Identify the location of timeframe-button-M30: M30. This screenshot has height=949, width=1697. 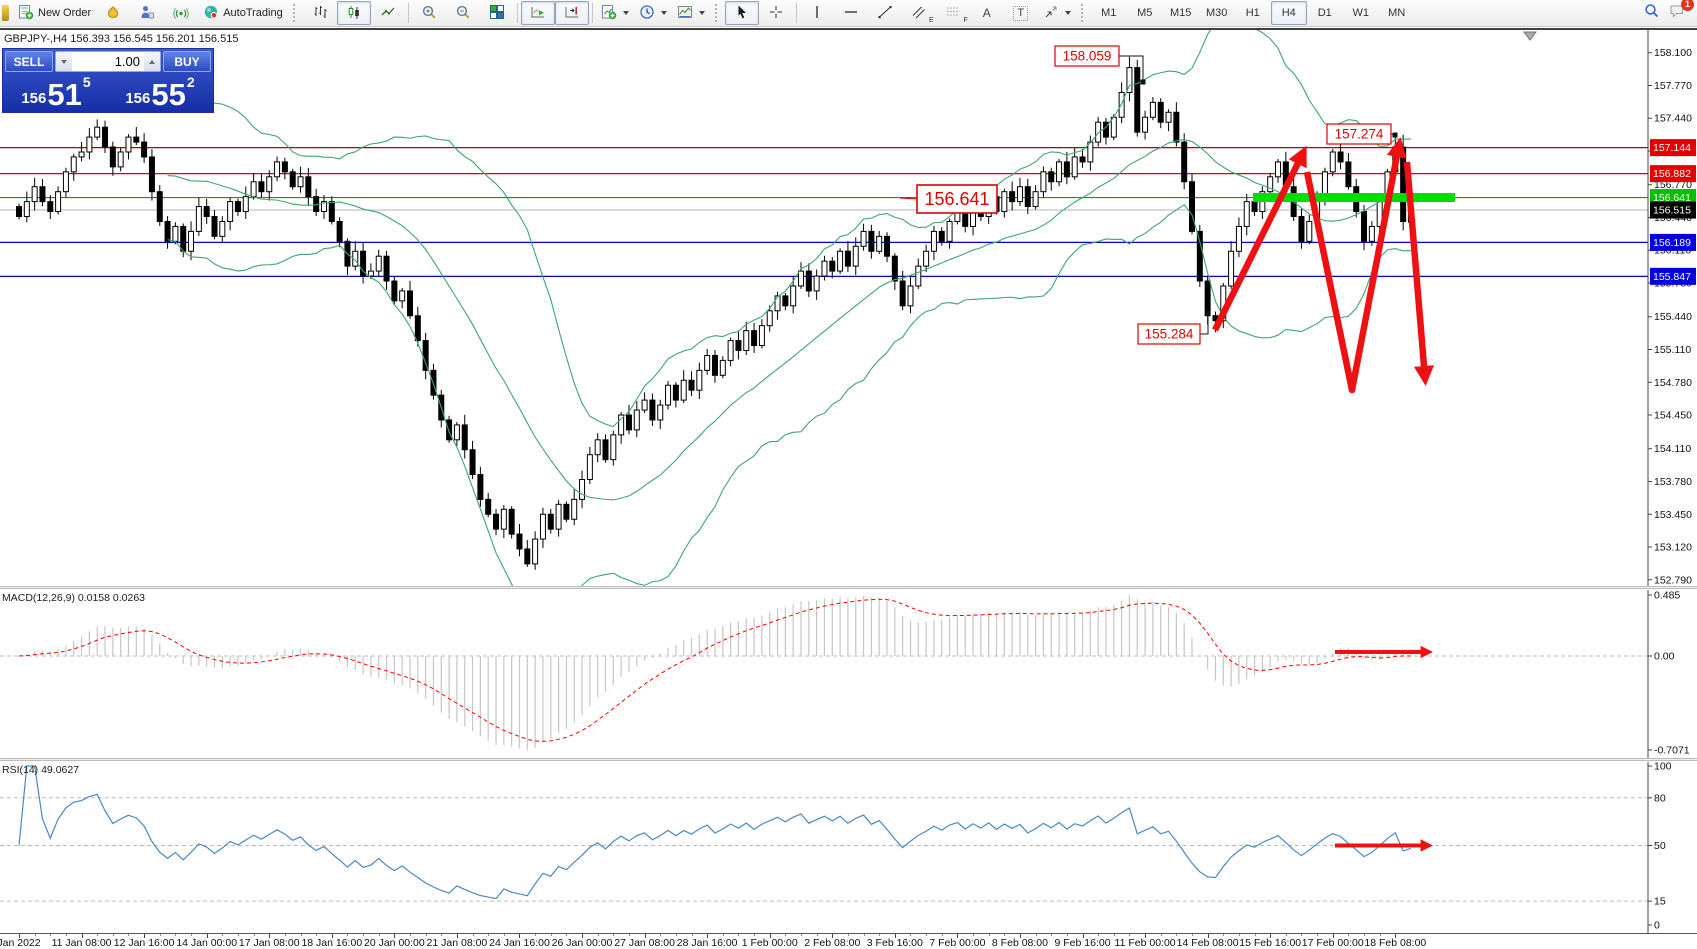
(1217, 13).